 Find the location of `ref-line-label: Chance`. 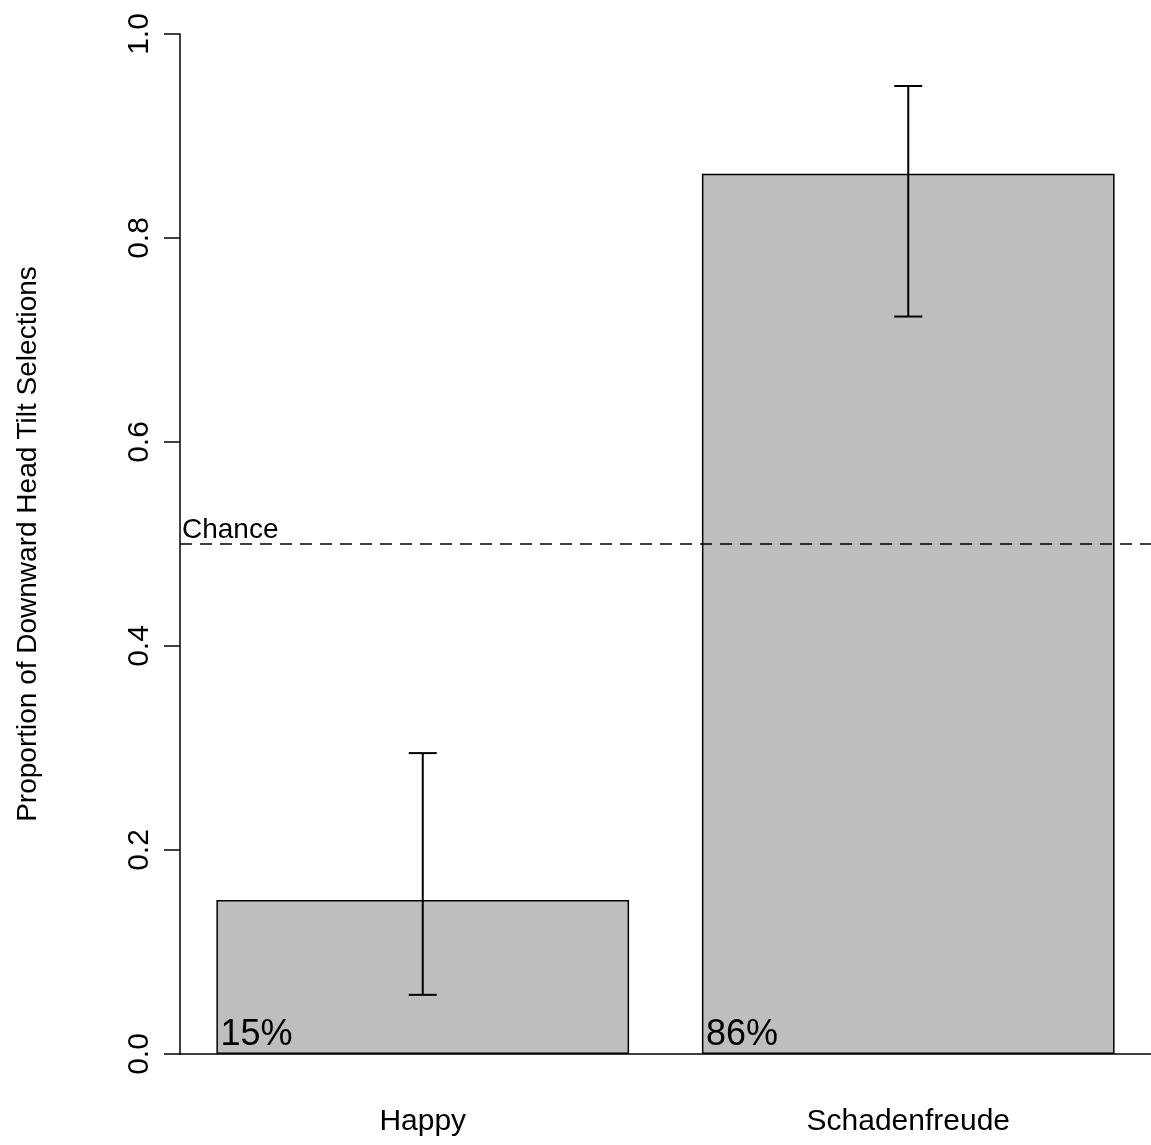

ref-line-label: Chance is located at coordinates (230, 528).